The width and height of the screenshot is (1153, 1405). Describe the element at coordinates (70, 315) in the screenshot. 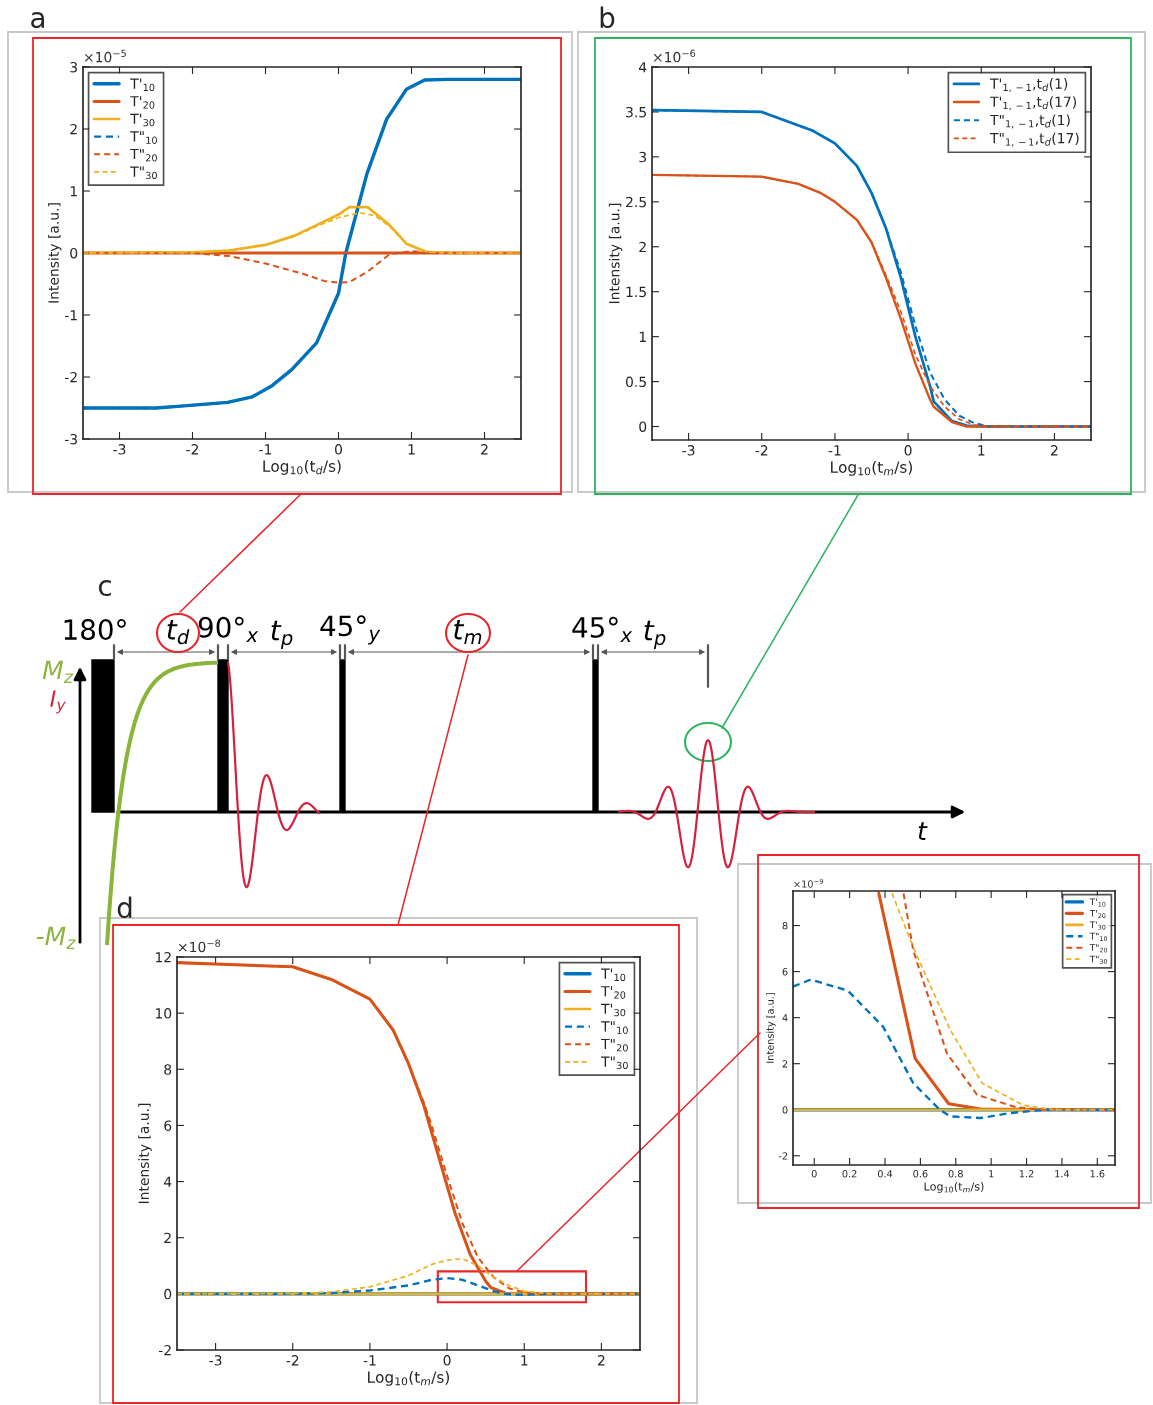

I see `y-tick-label: -1` at that location.